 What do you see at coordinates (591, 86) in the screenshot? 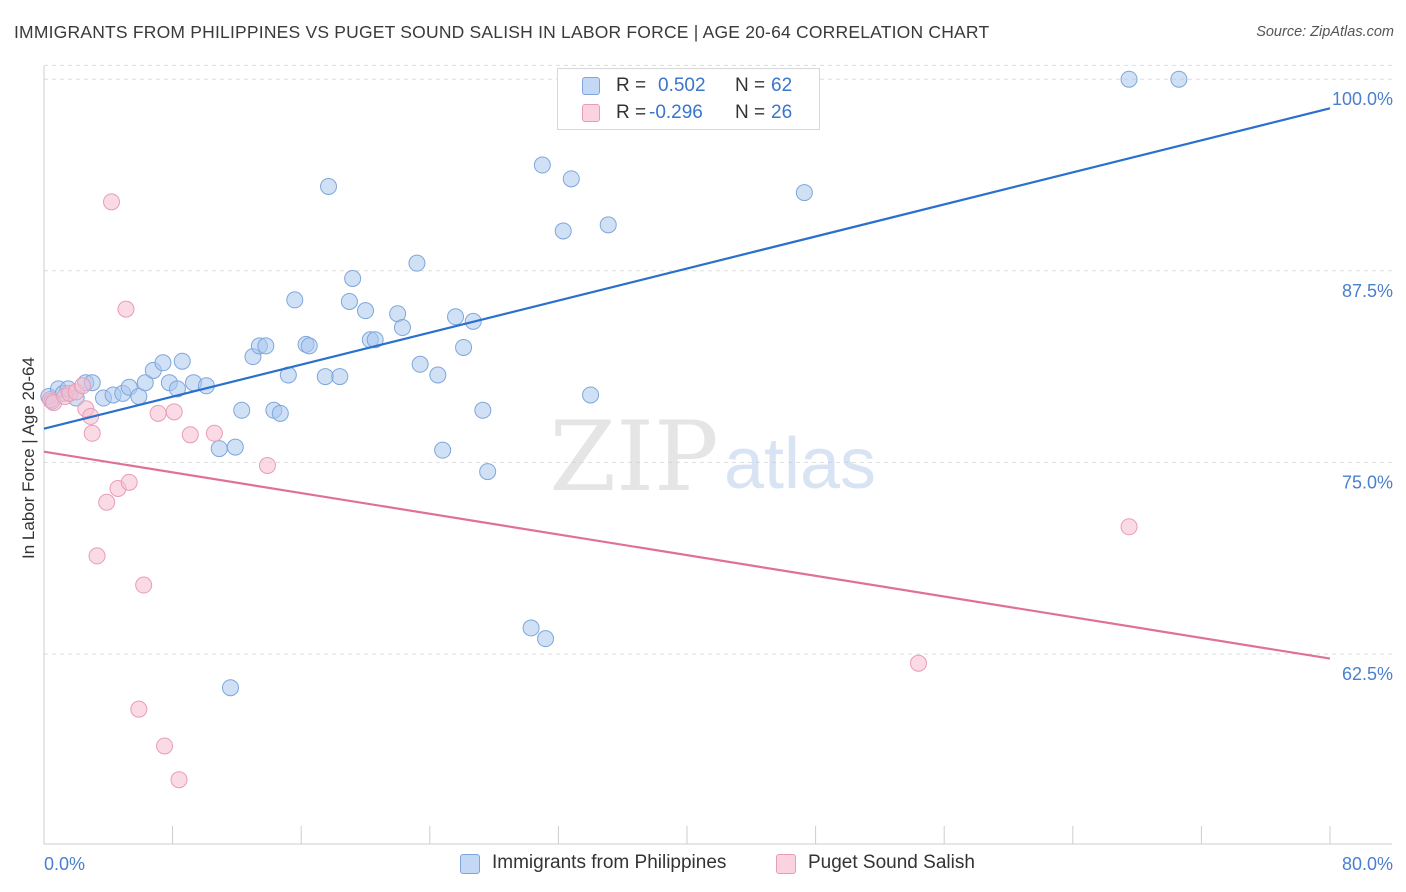
I see `legend-swatch-blue` at bounding box center [591, 86].